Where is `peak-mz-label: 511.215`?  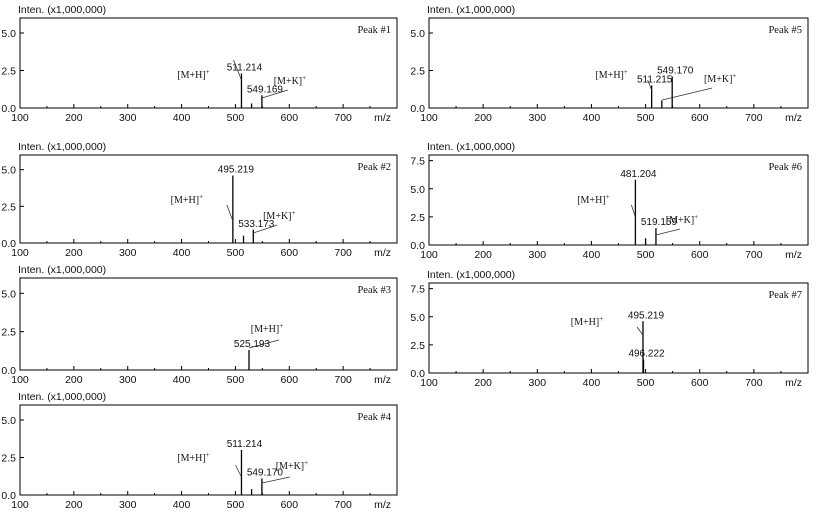
peak-mz-label: 511.215 is located at coordinates (655, 80).